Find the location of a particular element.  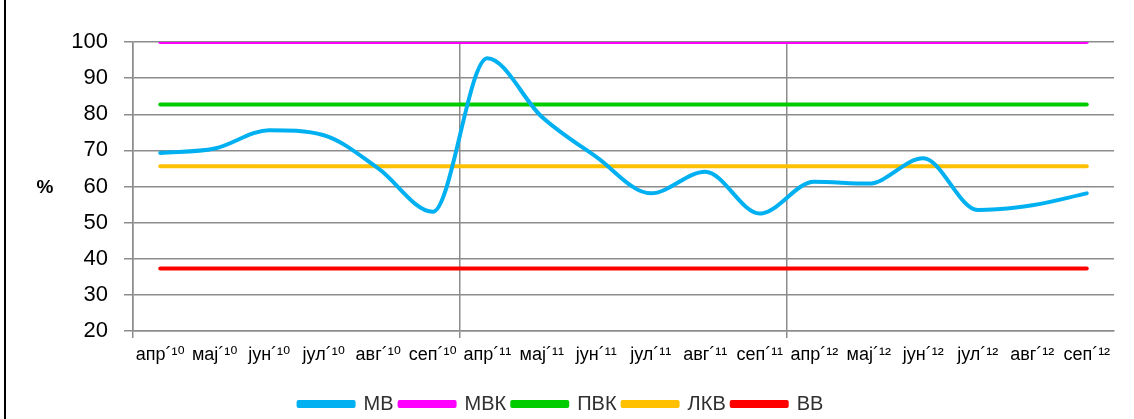

x-tick-label: сеп´¹¹ is located at coordinates (760, 353).